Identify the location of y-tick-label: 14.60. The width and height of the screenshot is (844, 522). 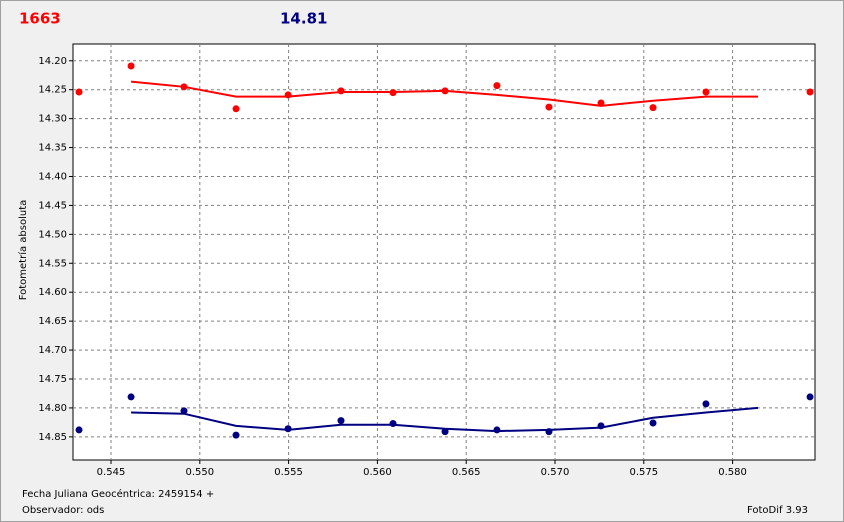
(52, 292).